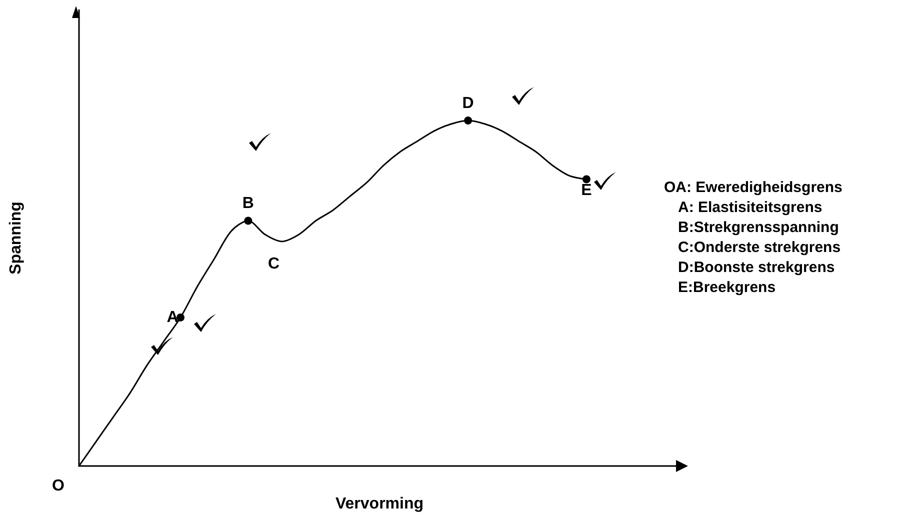 Image resolution: width=920 pixels, height=519 pixels. What do you see at coordinates (753, 187) in the screenshot?
I see `text: OA: Eweredigheidsgrens` at bounding box center [753, 187].